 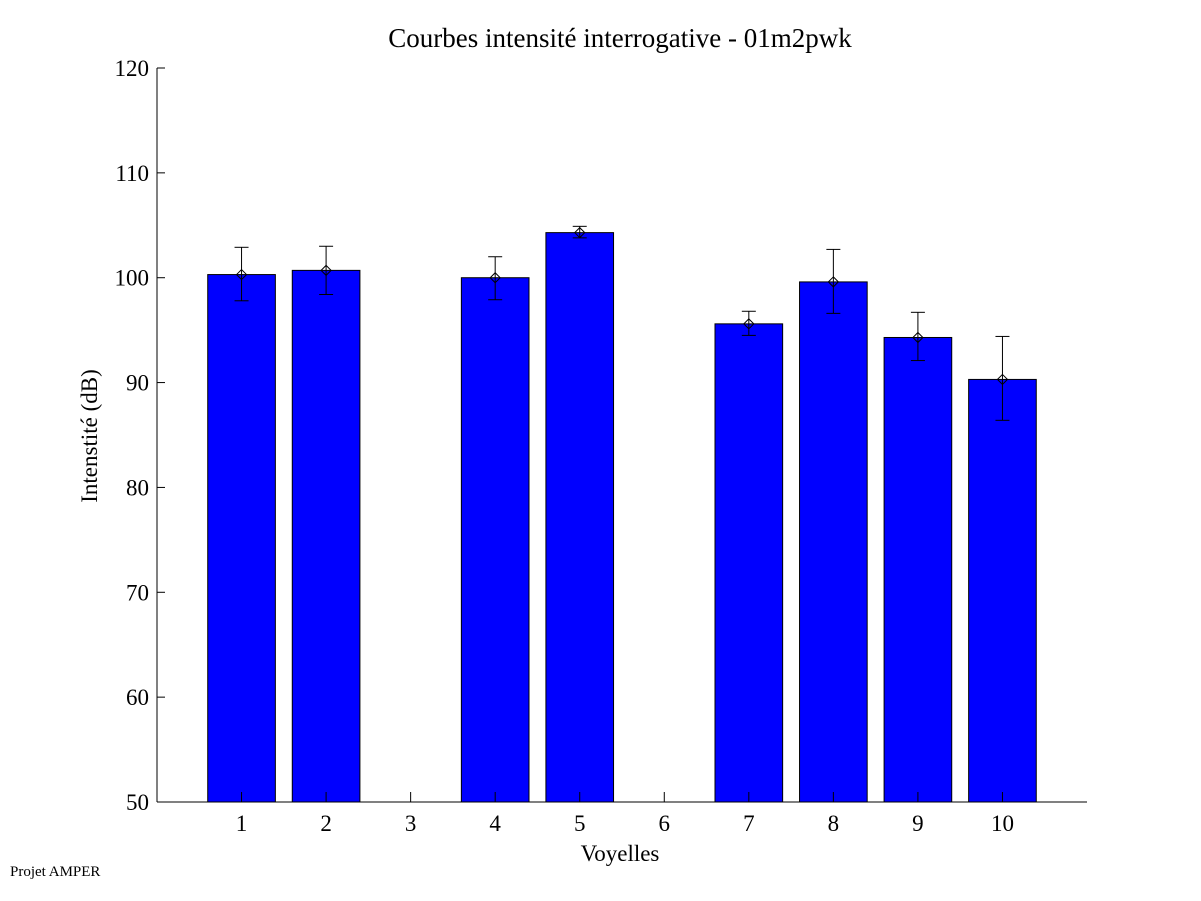 I want to click on x-tick-label-6: 6, so click(x=665, y=823).